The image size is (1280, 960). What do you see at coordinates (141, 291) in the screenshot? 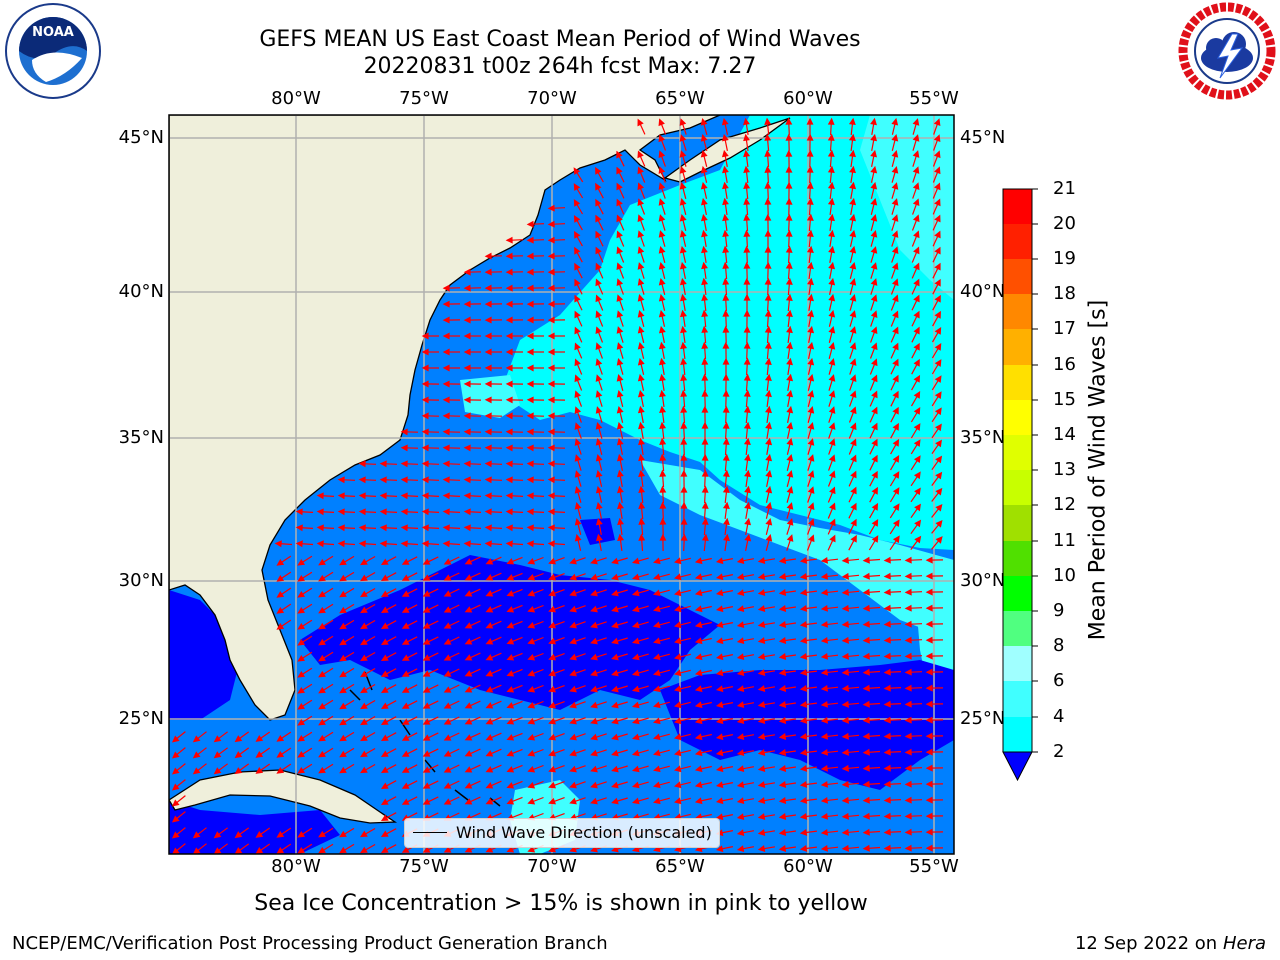
I see `lat-label-left: 40°N` at bounding box center [141, 291].